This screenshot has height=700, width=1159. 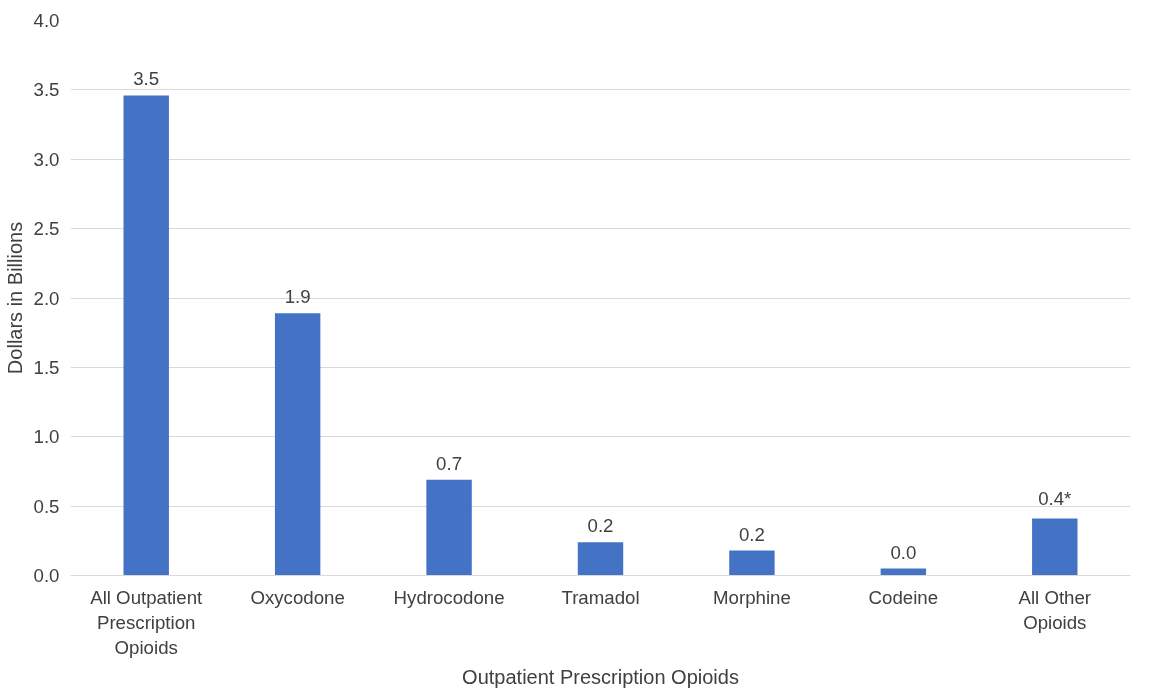 What do you see at coordinates (1055, 498) in the screenshot?
I see `data-label: 0.4*` at bounding box center [1055, 498].